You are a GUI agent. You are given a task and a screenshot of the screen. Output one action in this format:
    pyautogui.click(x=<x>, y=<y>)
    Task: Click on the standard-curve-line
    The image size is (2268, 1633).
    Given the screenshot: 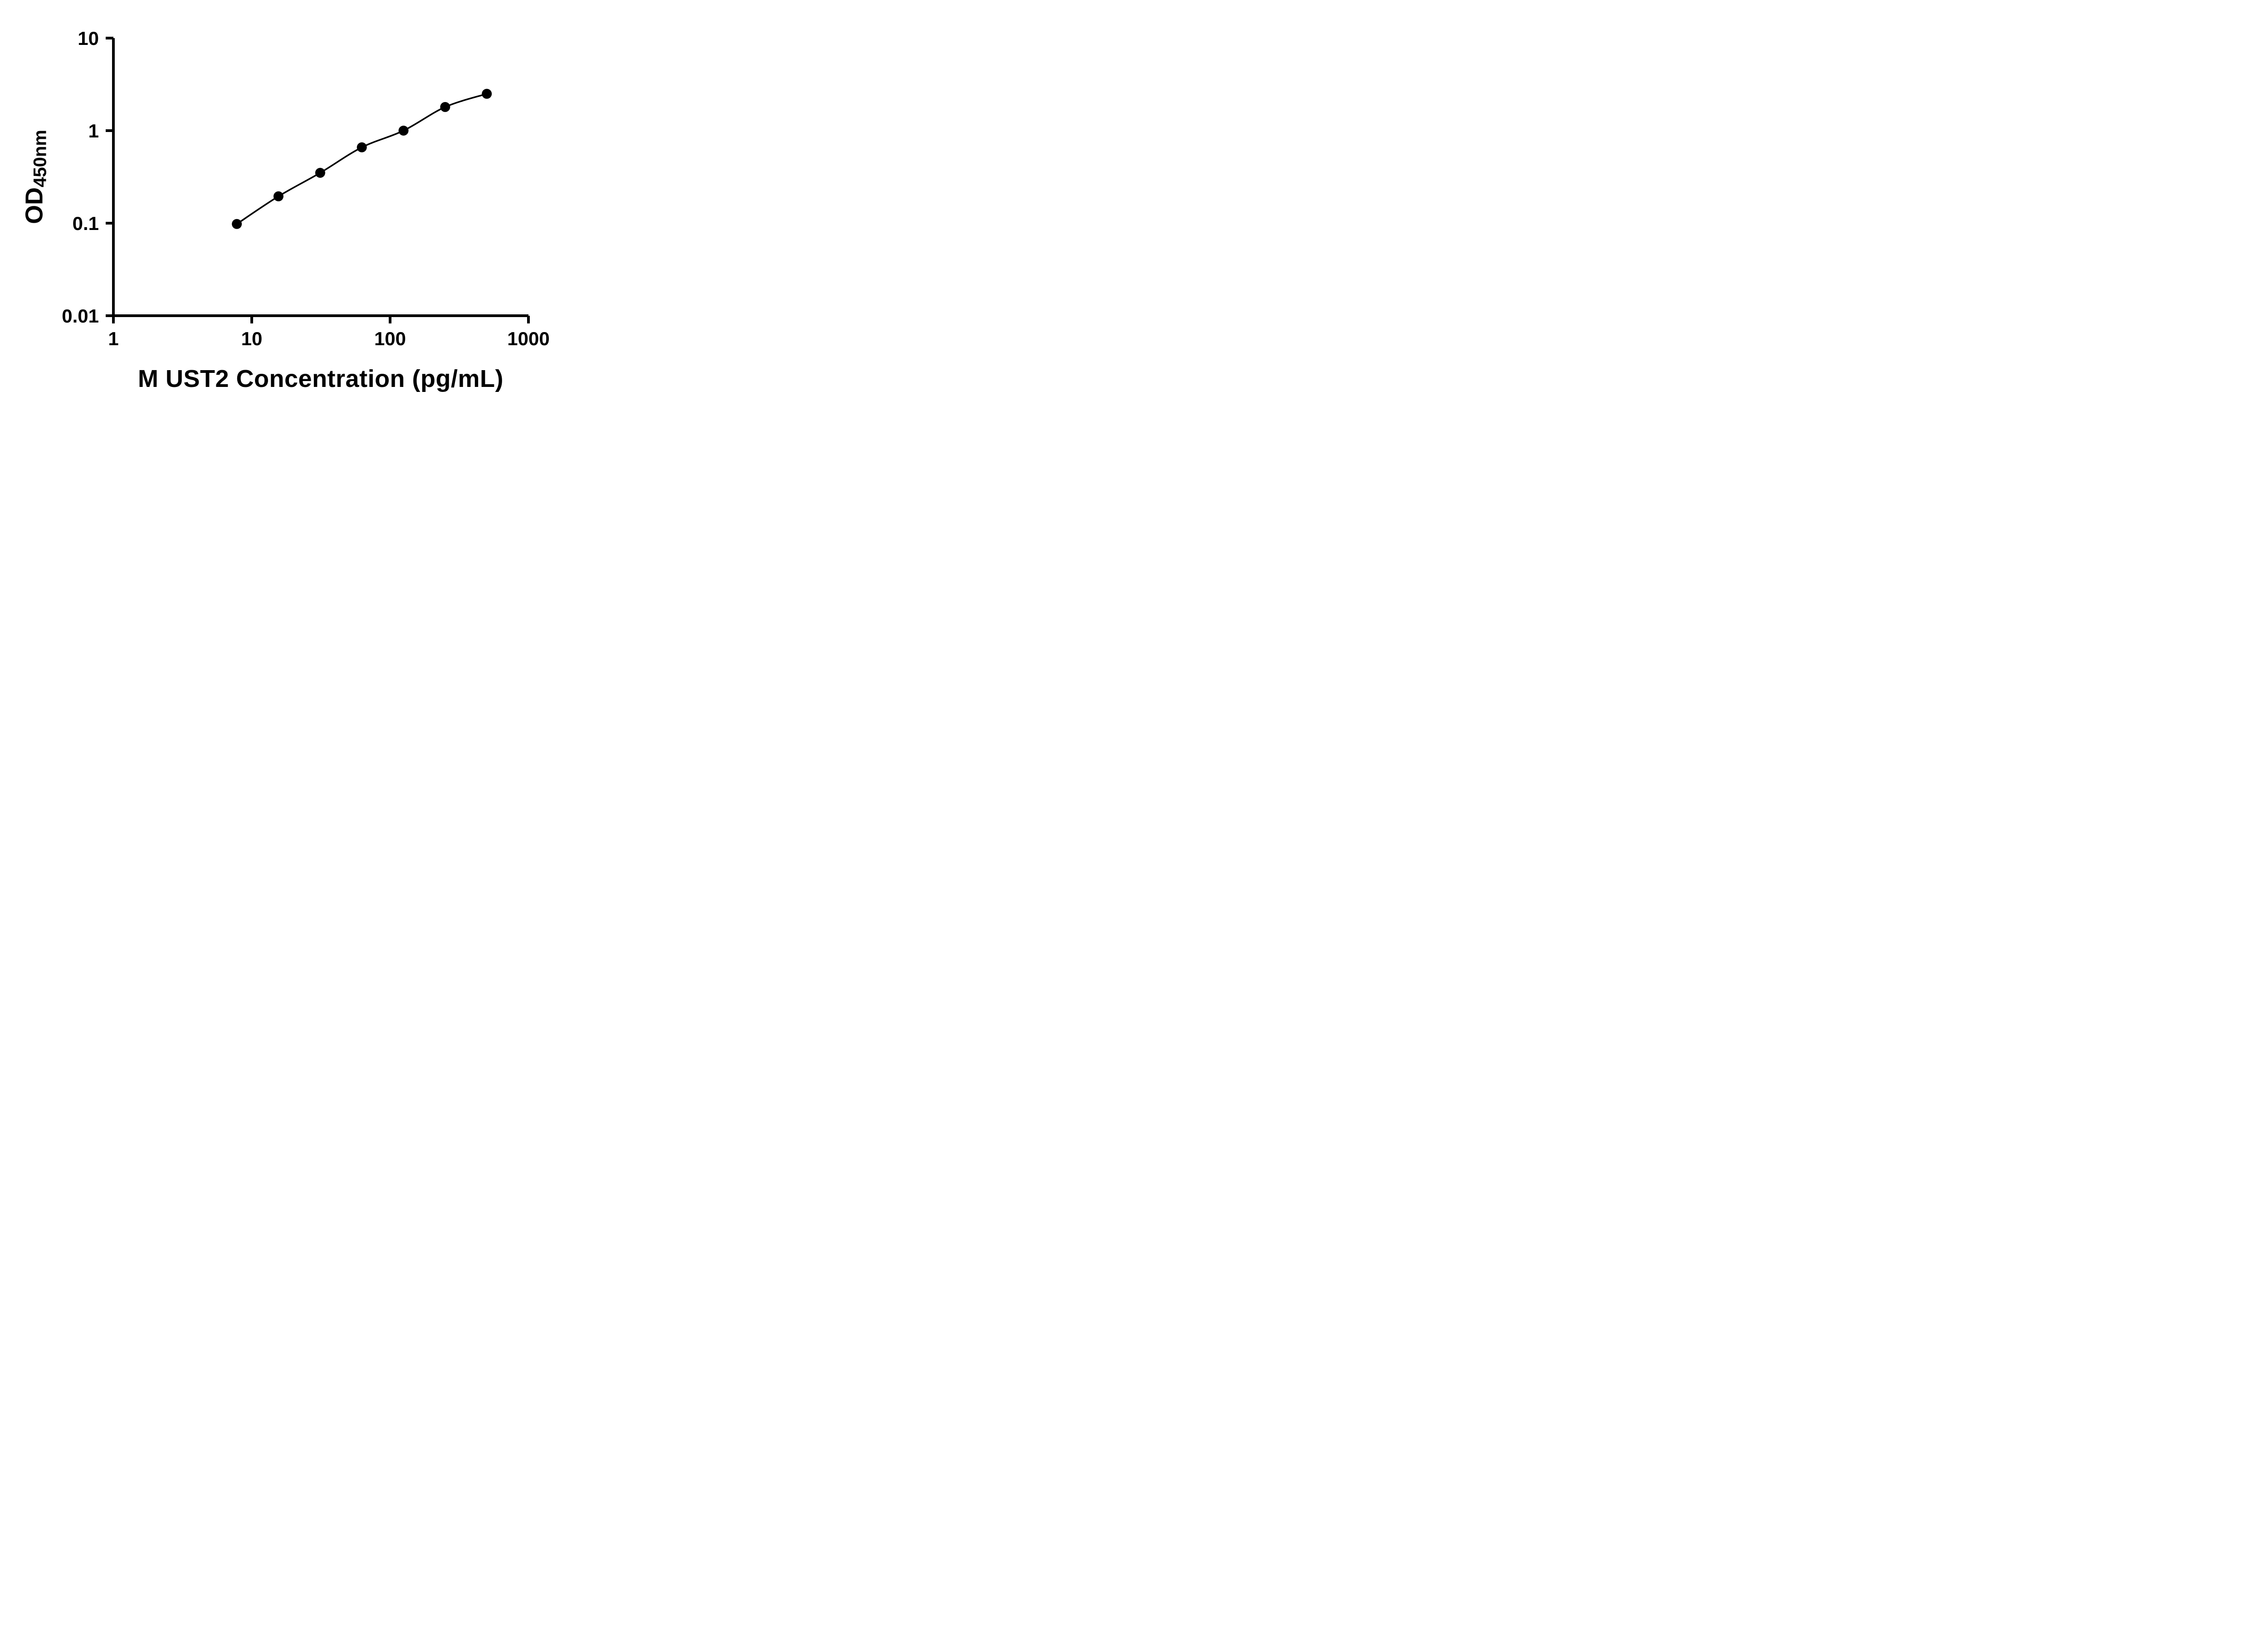 What is the action you would take?
    pyautogui.click(x=361, y=159)
    